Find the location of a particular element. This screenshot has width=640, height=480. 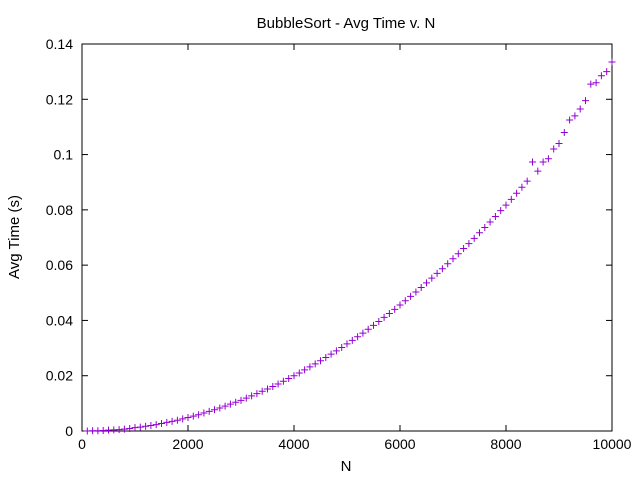

y-tick-label: 0.04 is located at coordinates (59, 320).